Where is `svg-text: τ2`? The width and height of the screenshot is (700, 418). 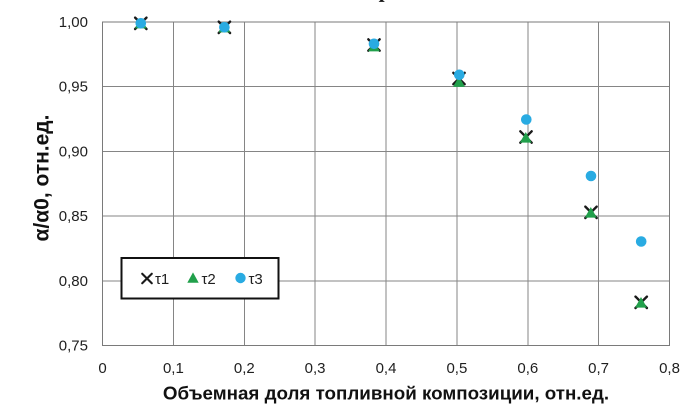
svg-text: τ2 is located at coordinates (209, 279).